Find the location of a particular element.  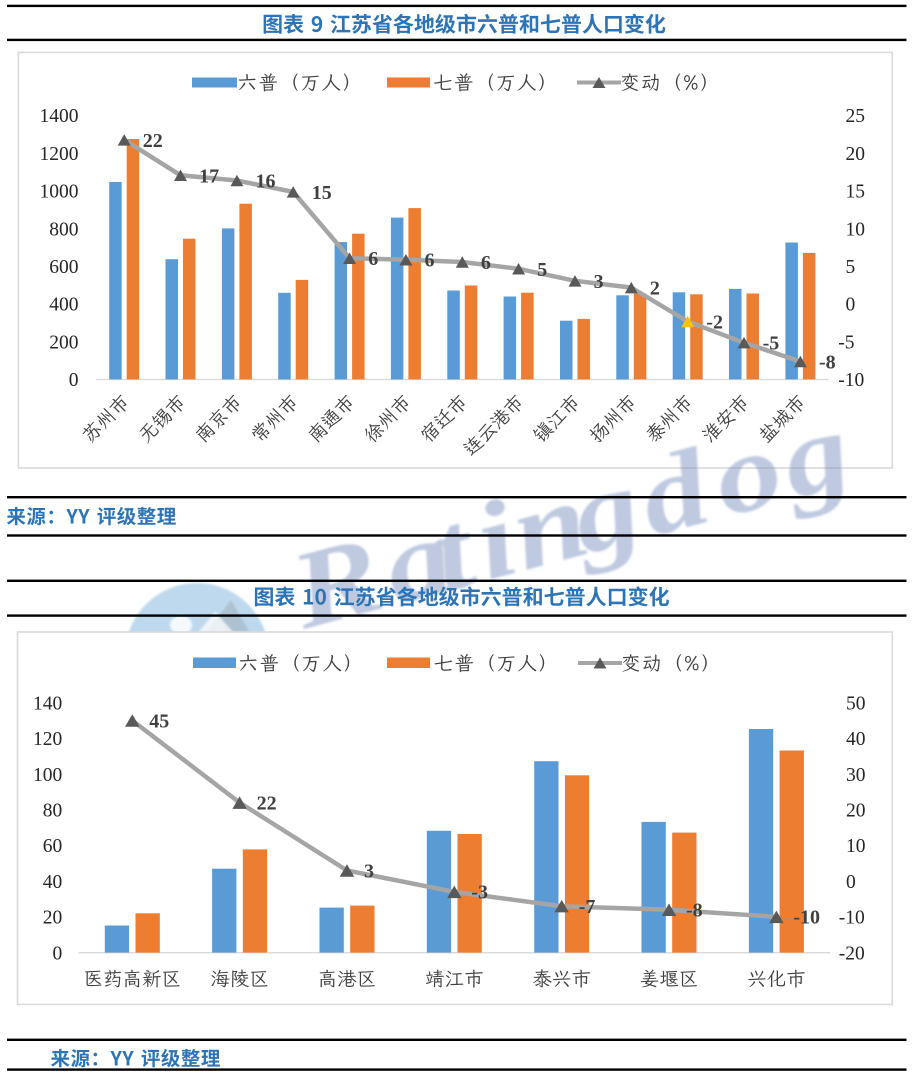

svg-text: 60 is located at coordinates (53, 846).